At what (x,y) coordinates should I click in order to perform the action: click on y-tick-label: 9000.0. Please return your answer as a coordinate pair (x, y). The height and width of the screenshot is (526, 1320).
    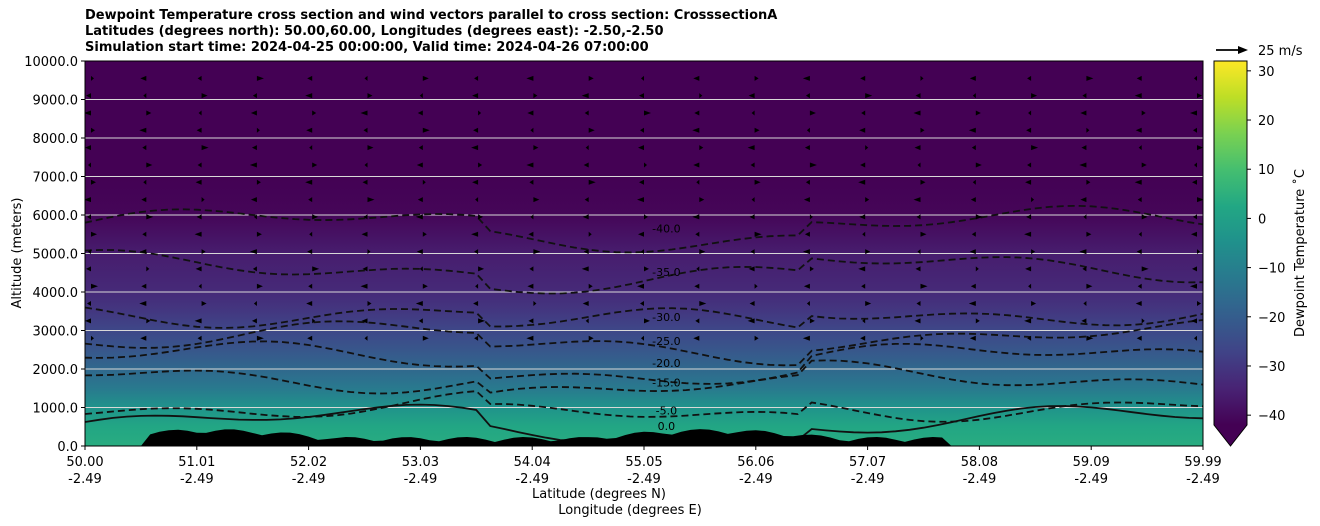
    Looking at the image, I should click on (56, 101).